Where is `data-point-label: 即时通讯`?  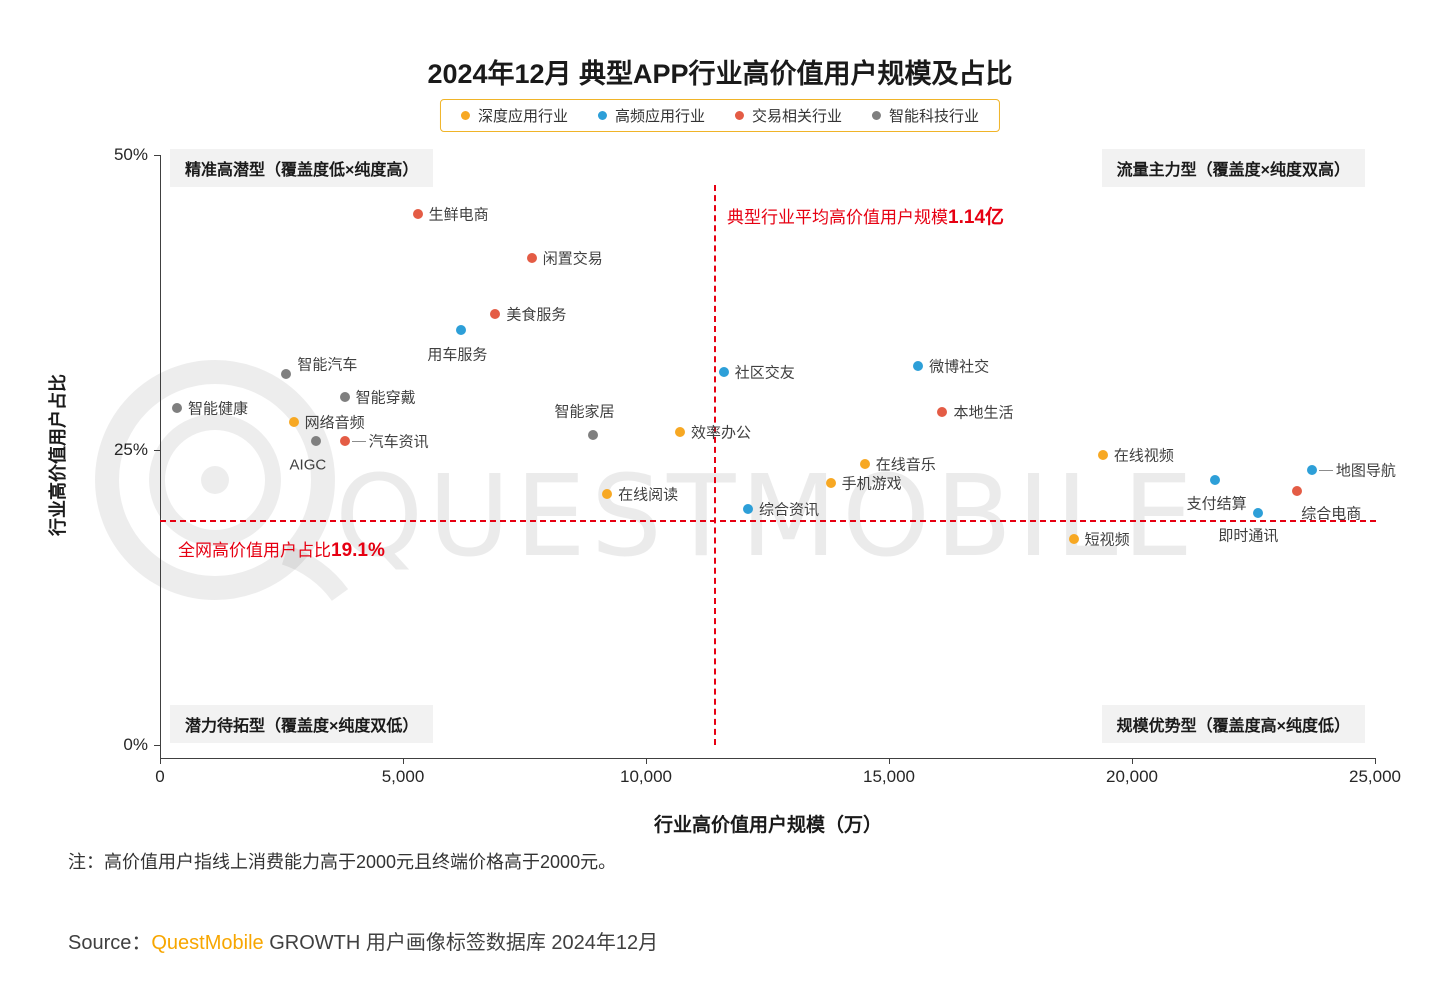
data-point-label: 即时通讯 is located at coordinates (1248, 536).